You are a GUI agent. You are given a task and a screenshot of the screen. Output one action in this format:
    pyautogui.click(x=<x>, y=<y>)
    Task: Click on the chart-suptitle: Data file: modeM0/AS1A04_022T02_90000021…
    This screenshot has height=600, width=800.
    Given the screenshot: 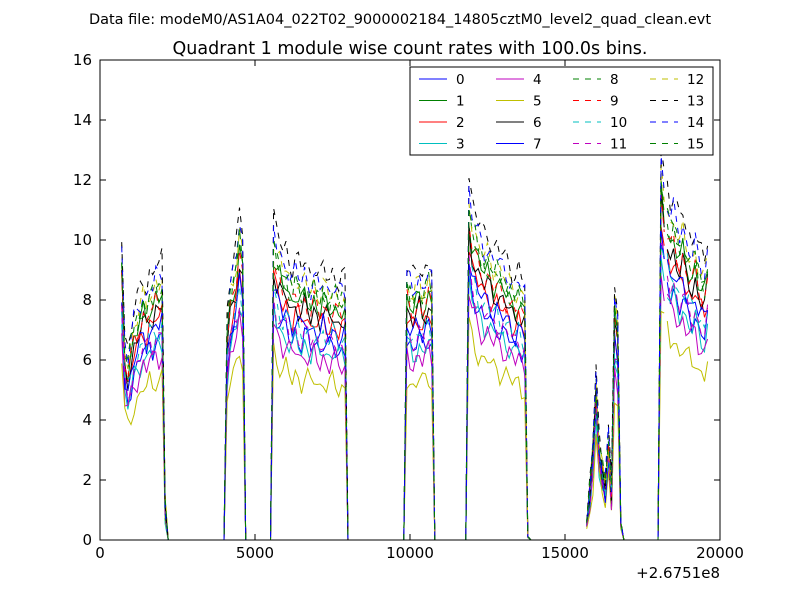 What is the action you would take?
    pyautogui.click(x=400, y=20)
    